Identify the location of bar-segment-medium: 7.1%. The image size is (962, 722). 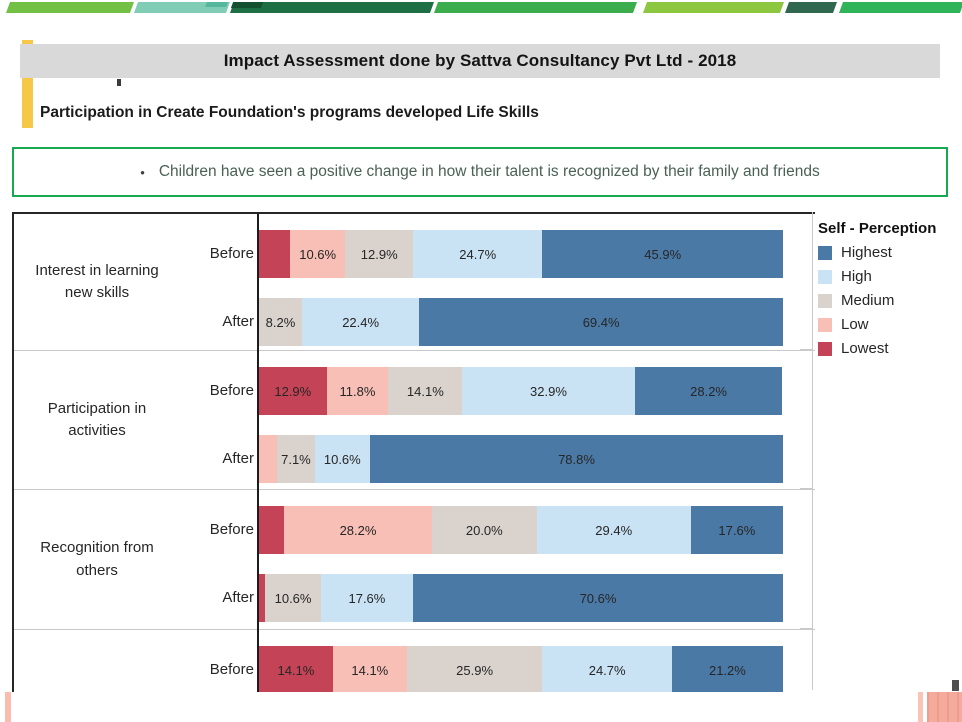
(296, 459).